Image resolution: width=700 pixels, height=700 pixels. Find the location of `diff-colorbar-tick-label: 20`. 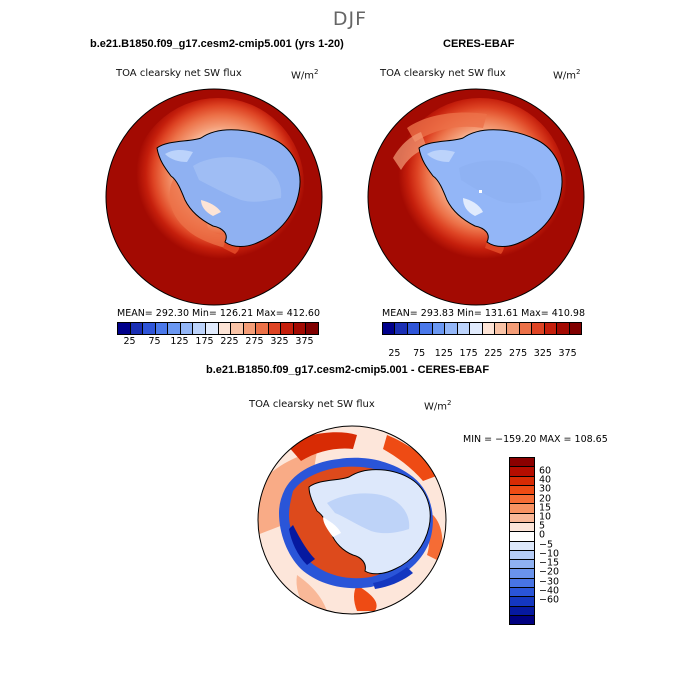

diff-colorbar-tick-label: 20 is located at coordinates (545, 498).